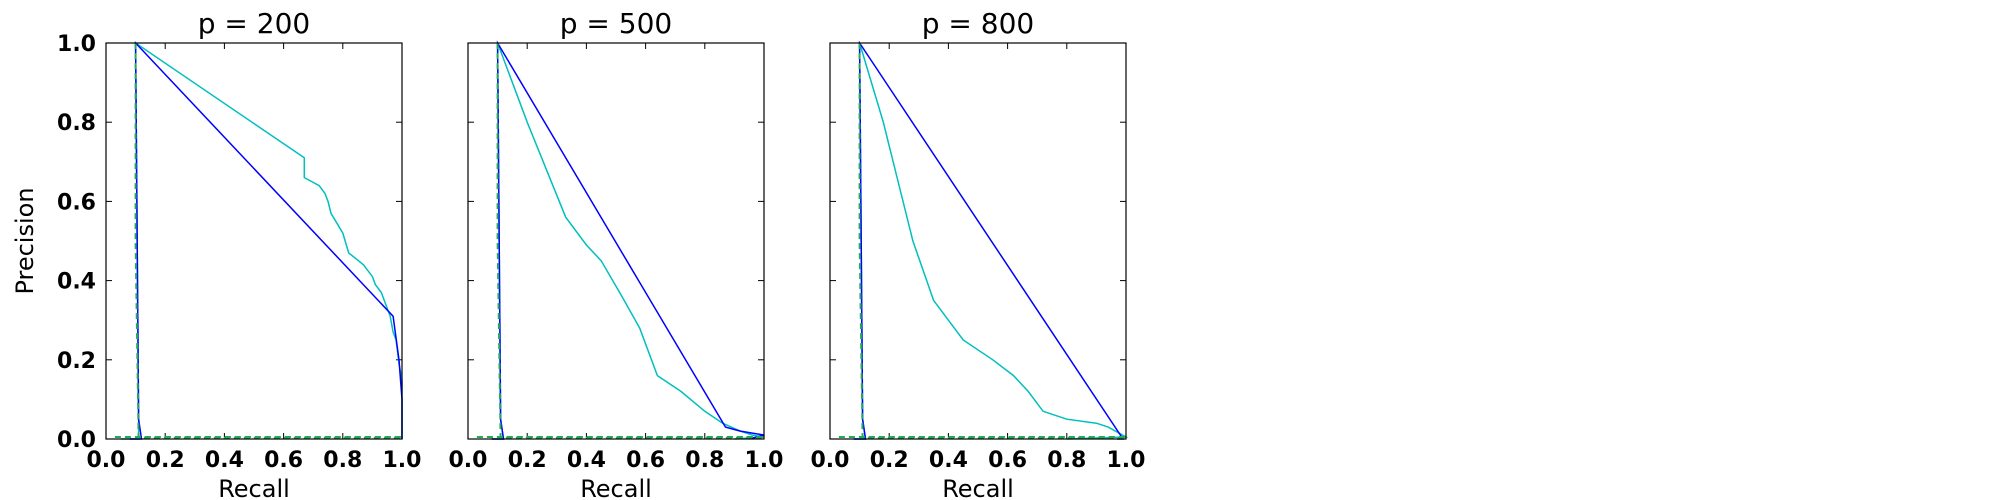 This screenshot has width=2000, height=500. Describe the element at coordinates (254, 23) in the screenshot. I see `chart-title: p = 200` at that location.